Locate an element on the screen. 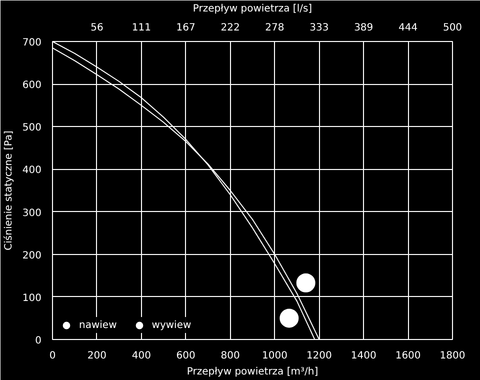 The height and width of the screenshot is (380, 480). y-tick-label: 700 is located at coordinates (32, 43).